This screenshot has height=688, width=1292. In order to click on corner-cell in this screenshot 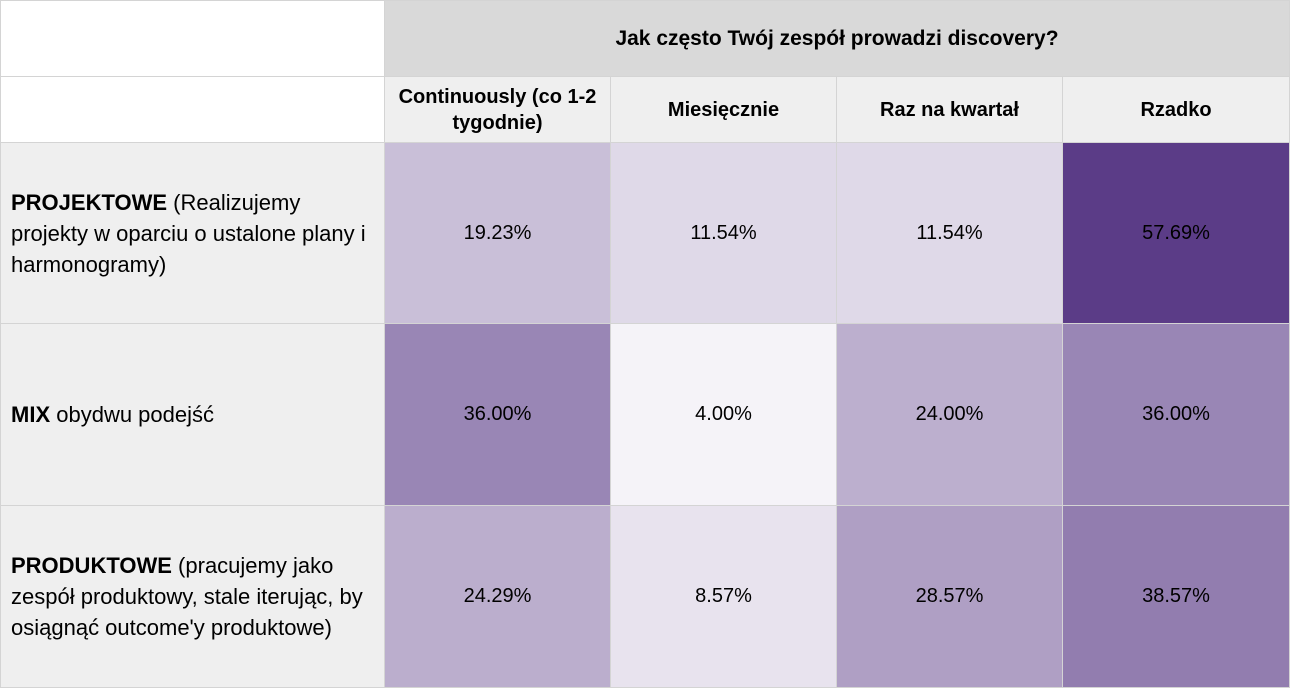, I will do `click(192, 38)`.